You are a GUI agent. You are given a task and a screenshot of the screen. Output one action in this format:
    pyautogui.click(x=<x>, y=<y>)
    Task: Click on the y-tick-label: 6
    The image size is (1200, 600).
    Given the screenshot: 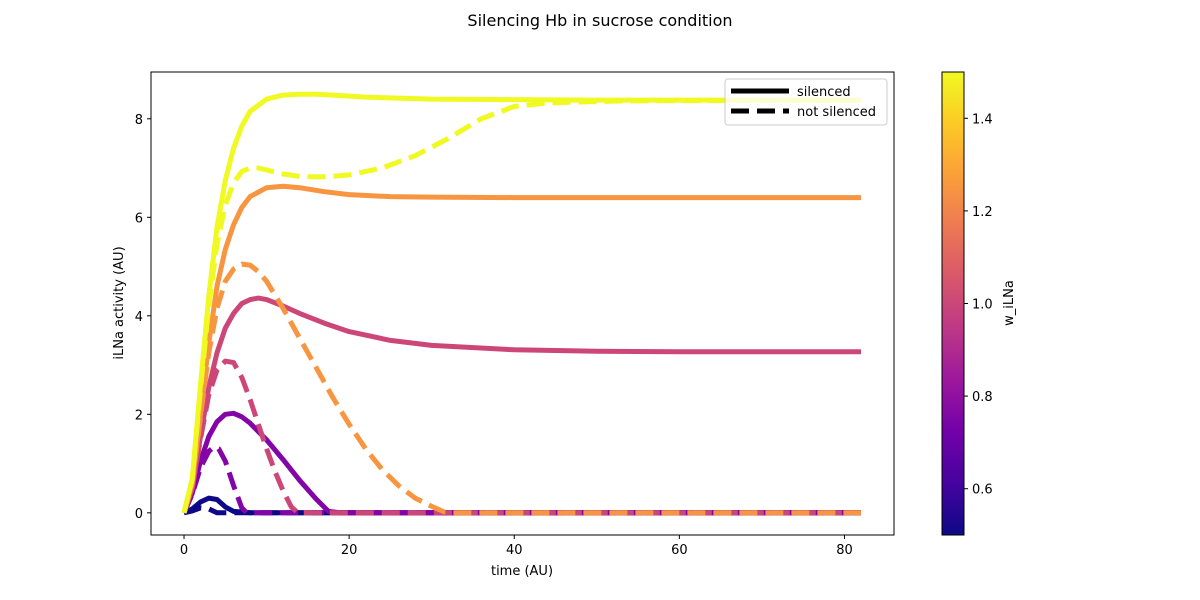 What is the action you would take?
    pyautogui.click(x=139, y=218)
    